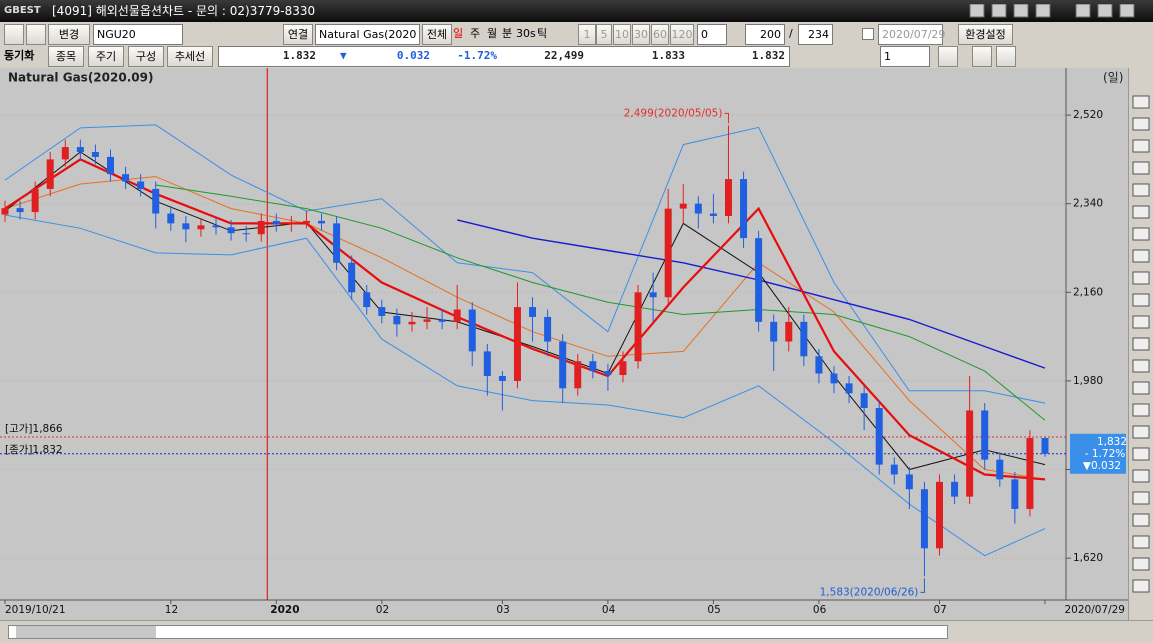 This screenshot has height=643, width=1153. Describe the element at coordinates (660, 34) in the screenshot. I see `toolbar-item: 60` at that location.